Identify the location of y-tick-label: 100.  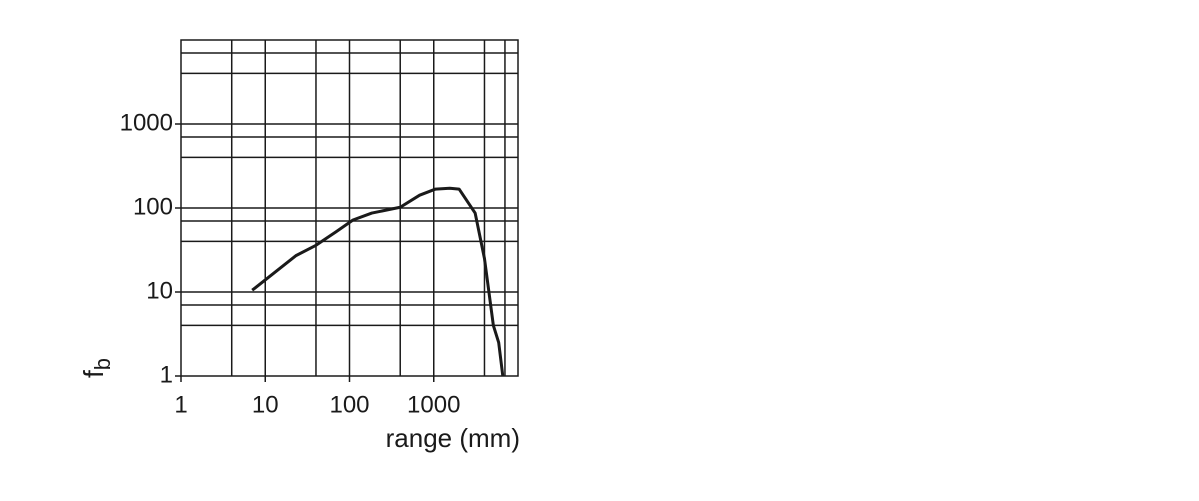
(153, 206).